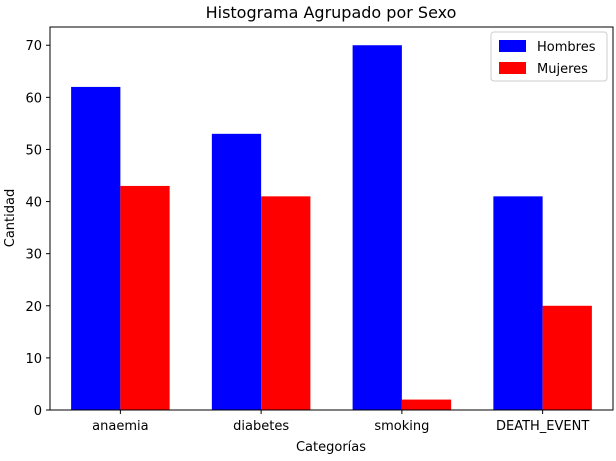 This screenshot has height=461, width=616. I want to click on y-tick-label: 40, so click(33, 203).